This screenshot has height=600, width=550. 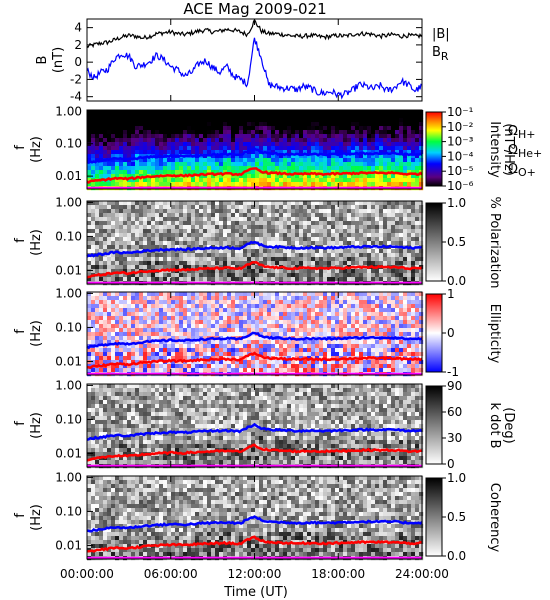 What do you see at coordinates (460, 112) in the screenshot?
I see `colorbar-tick-label: 10⁻¹` at bounding box center [460, 112].